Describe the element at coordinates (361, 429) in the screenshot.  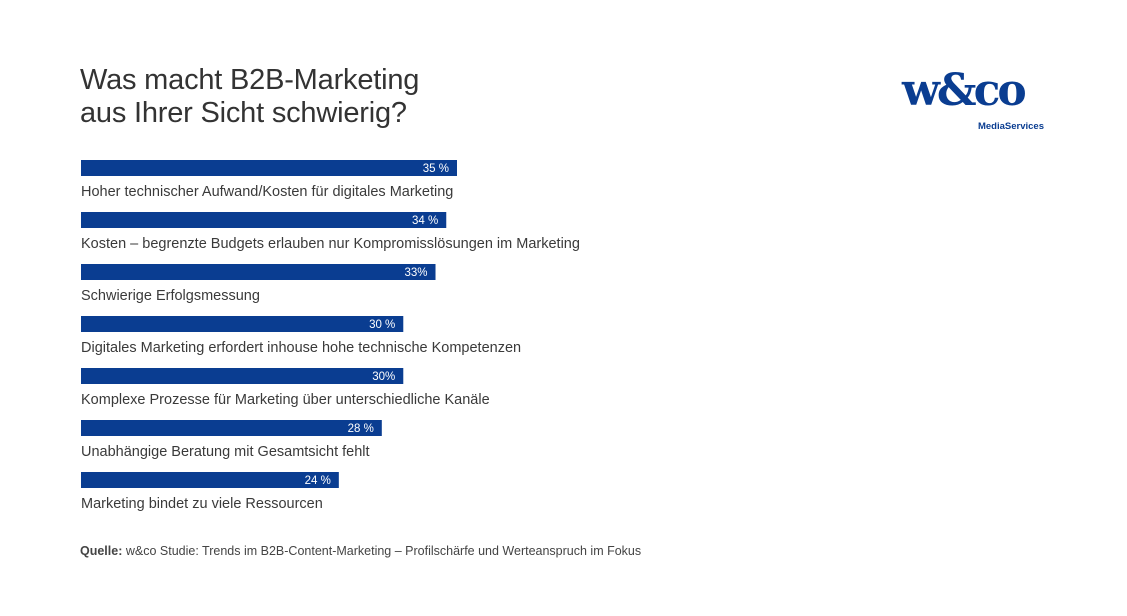
I see `bar-value-label-6: 28 %` at that location.